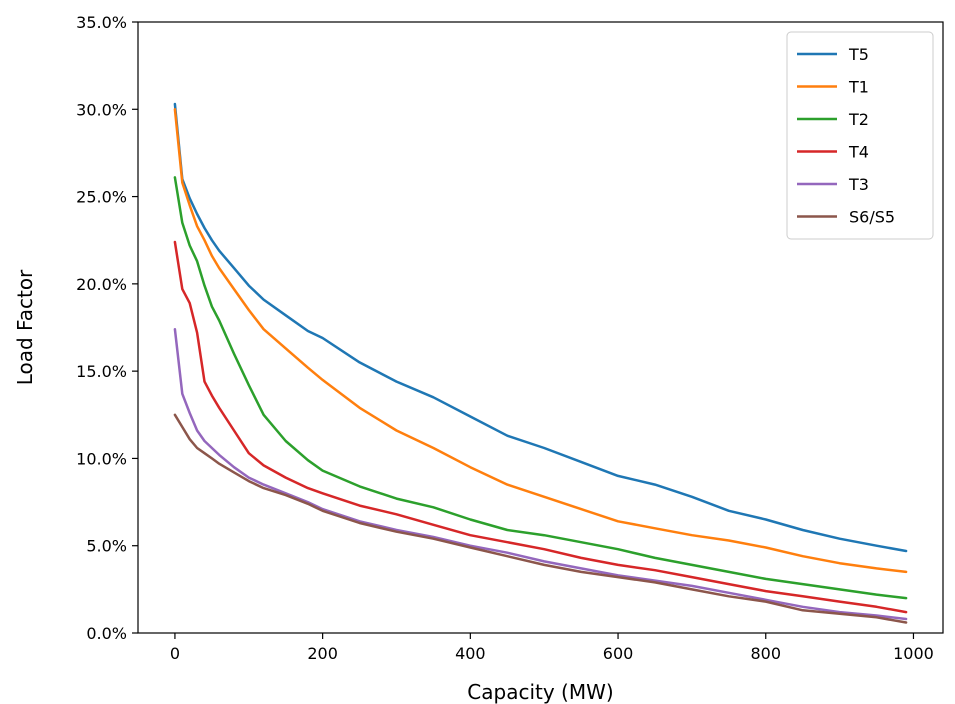 The width and height of the screenshot is (955, 704). What do you see at coordinates (872, 217) in the screenshot?
I see `legend-label-s6-s5: S6/S5` at bounding box center [872, 217].